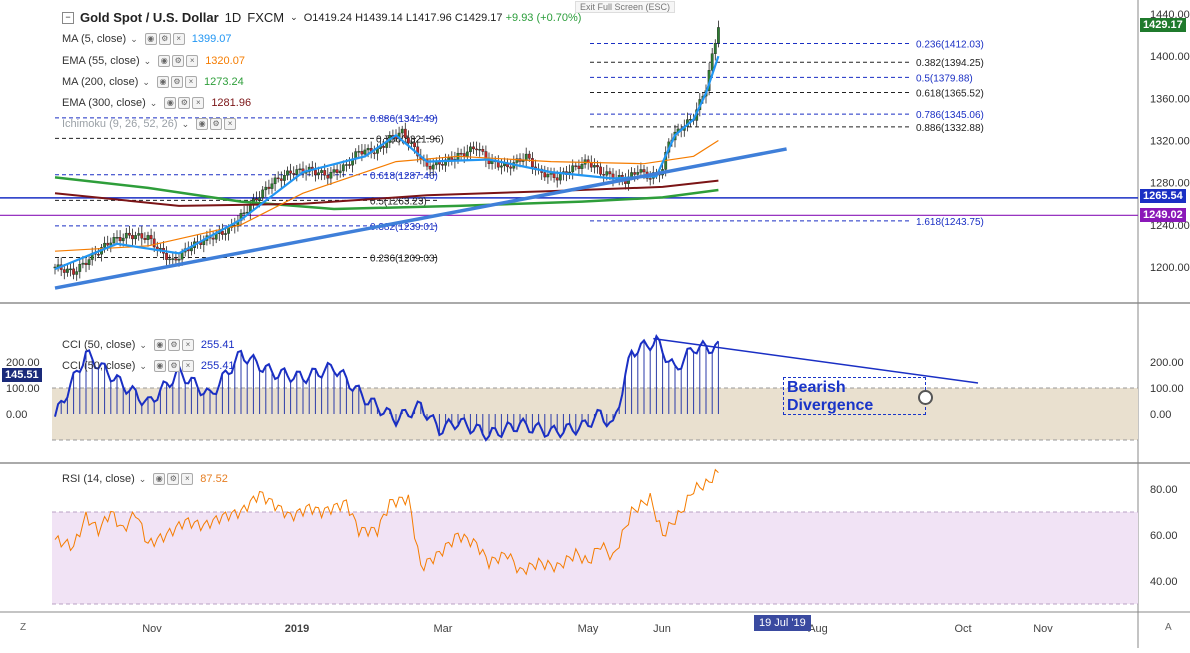 The width and height of the screenshot is (1190, 653). What do you see at coordinates (233, 17) in the screenshot?
I see `timeframe-label: 1D` at bounding box center [233, 17].